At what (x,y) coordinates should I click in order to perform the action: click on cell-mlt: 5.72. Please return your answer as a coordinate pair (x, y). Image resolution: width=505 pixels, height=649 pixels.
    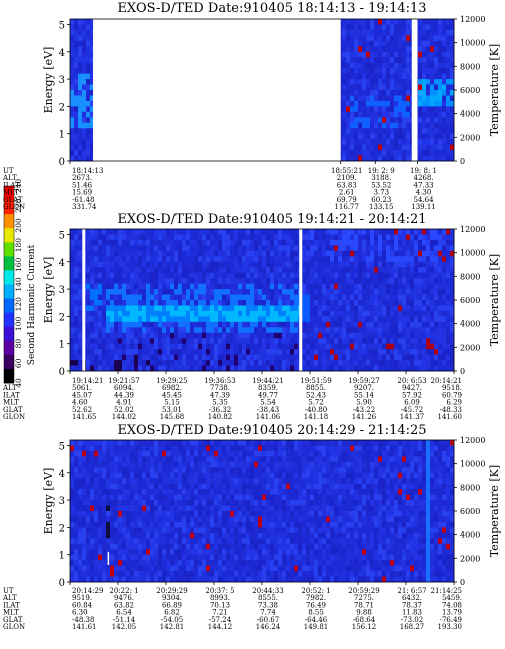
    Looking at the image, I should click on (316, 403).